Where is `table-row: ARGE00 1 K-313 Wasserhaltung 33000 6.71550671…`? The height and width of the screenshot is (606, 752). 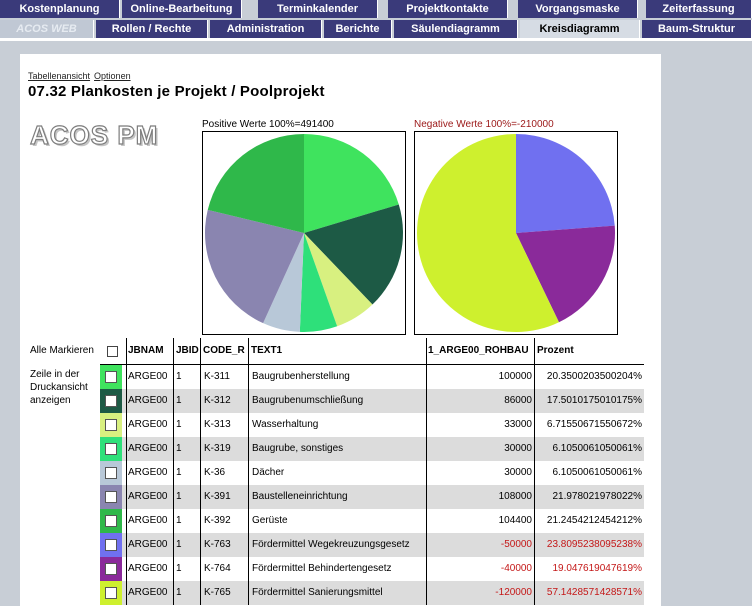 table-row: ARGE00 1 K-313 Wasserhaltung 33000 6.71550671… is located at coordinates (372, 425).